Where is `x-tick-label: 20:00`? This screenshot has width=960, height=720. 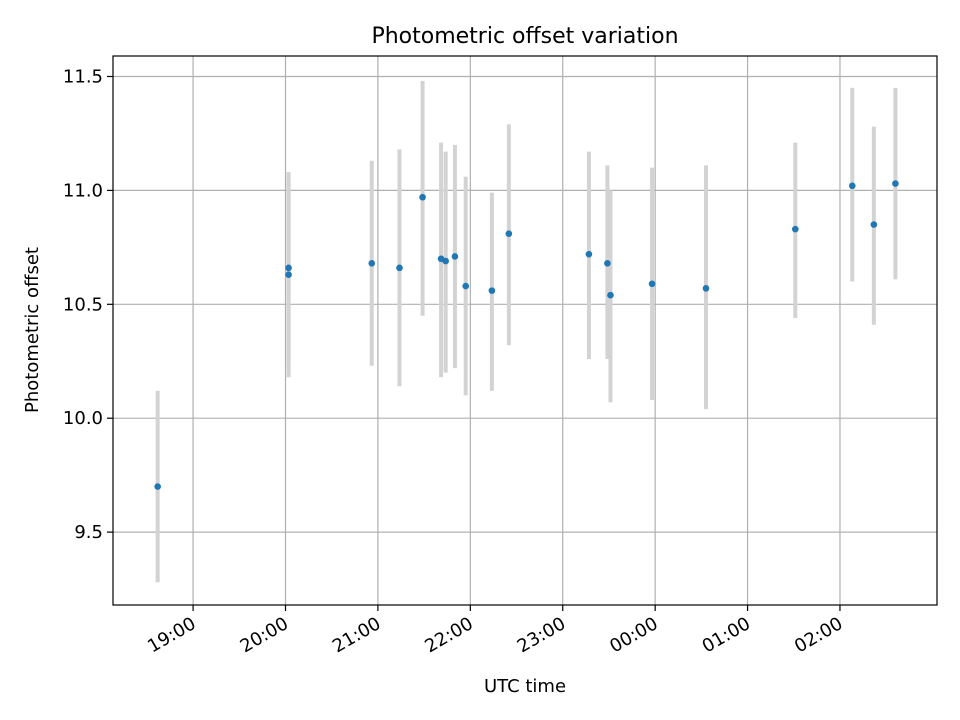
x-tick-label: 20:00 is located at coordinates (264, 635).